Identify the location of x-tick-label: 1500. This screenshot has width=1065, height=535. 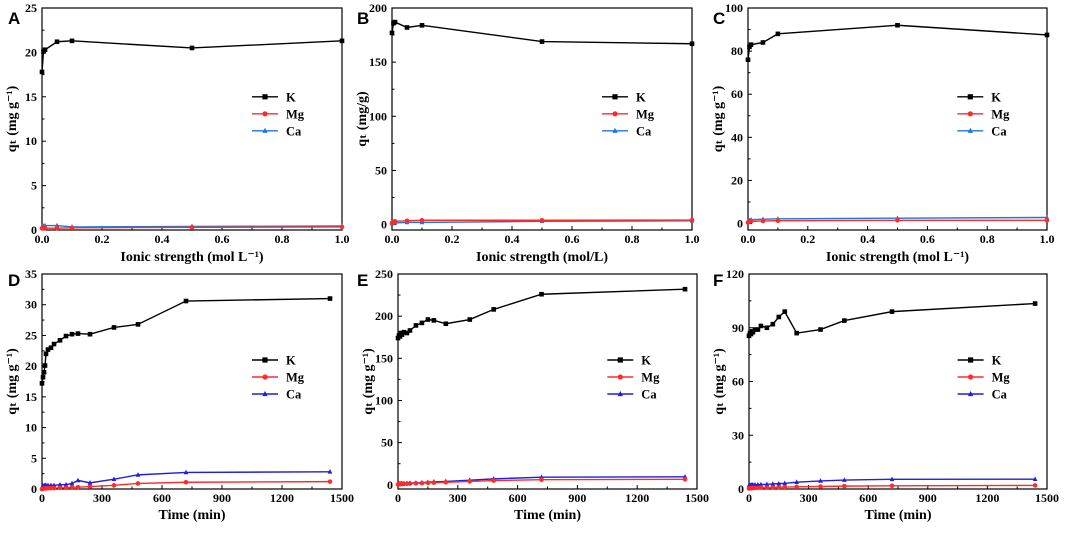
(342, 498).